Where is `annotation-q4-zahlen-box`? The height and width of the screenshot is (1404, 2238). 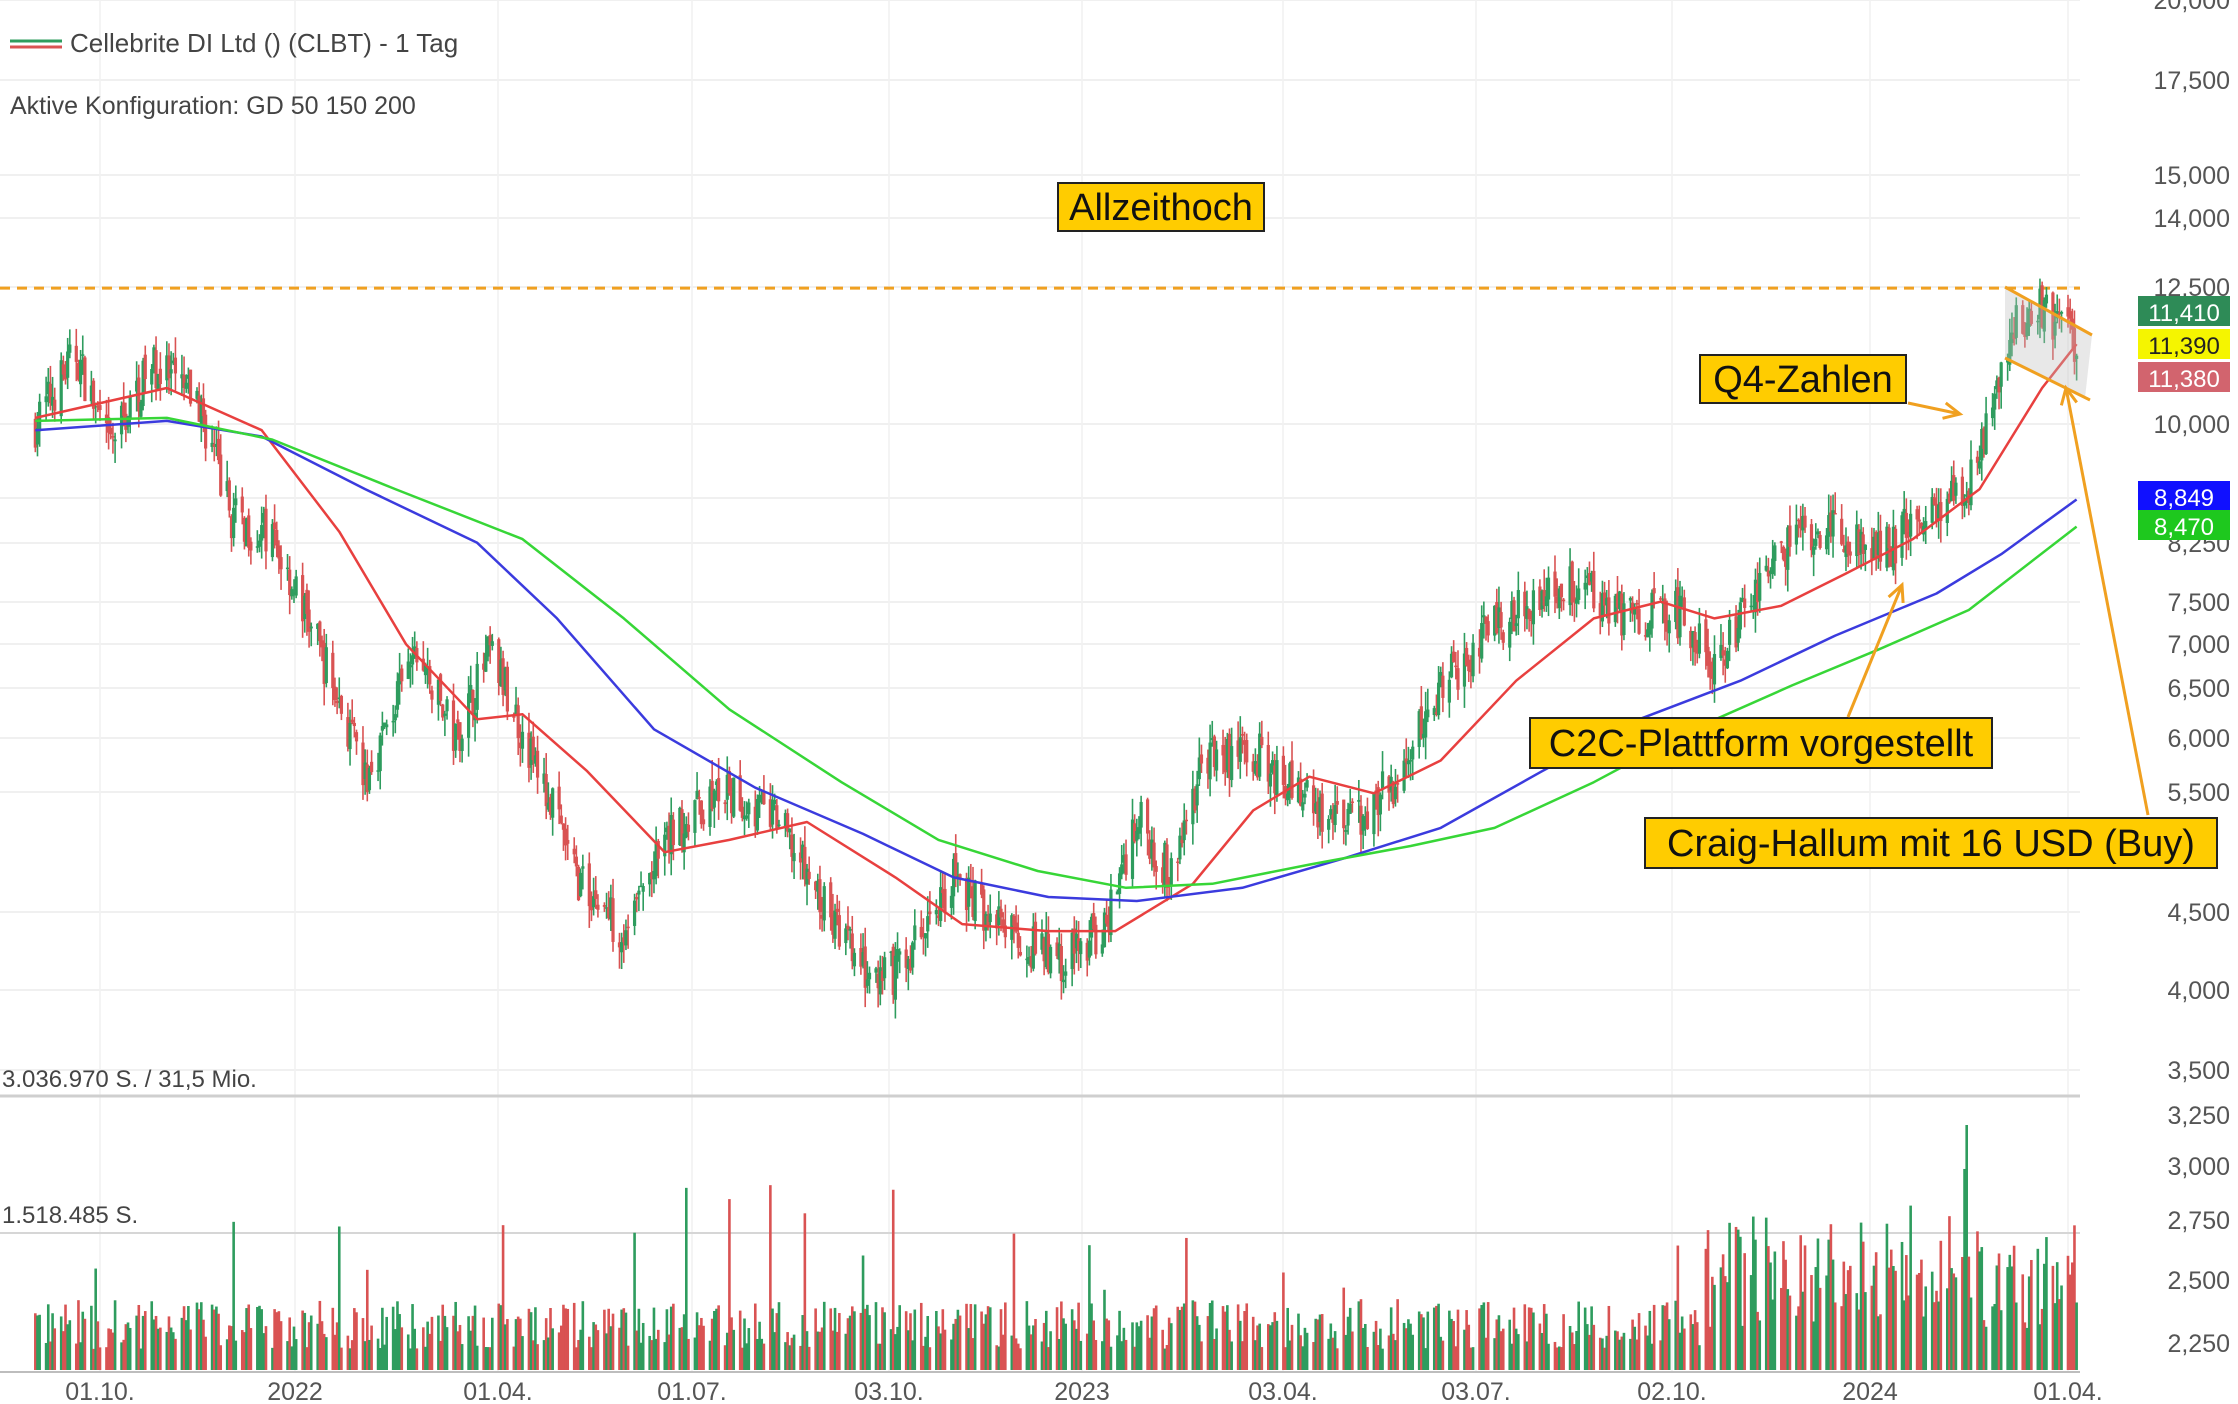 annotation-q4-zahlen-box is located at coordinates (1803, 379).